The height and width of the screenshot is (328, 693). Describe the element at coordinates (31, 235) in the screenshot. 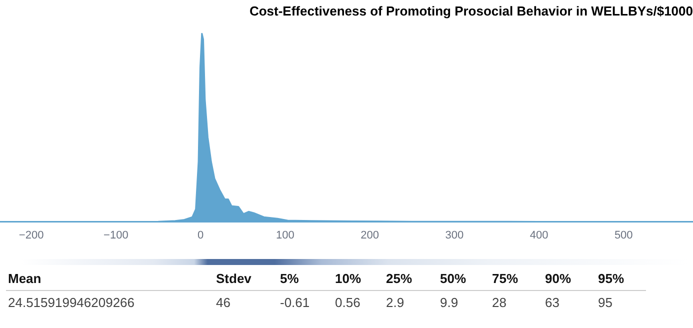

I see `x-tick-label: −200` at that location.